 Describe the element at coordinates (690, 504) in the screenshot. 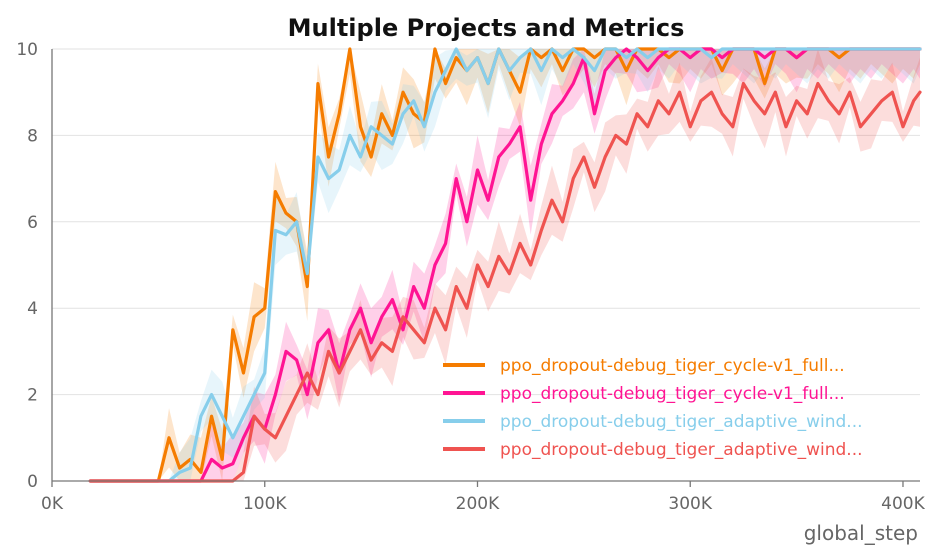

I see `x-tick-label: 300K` at that location.